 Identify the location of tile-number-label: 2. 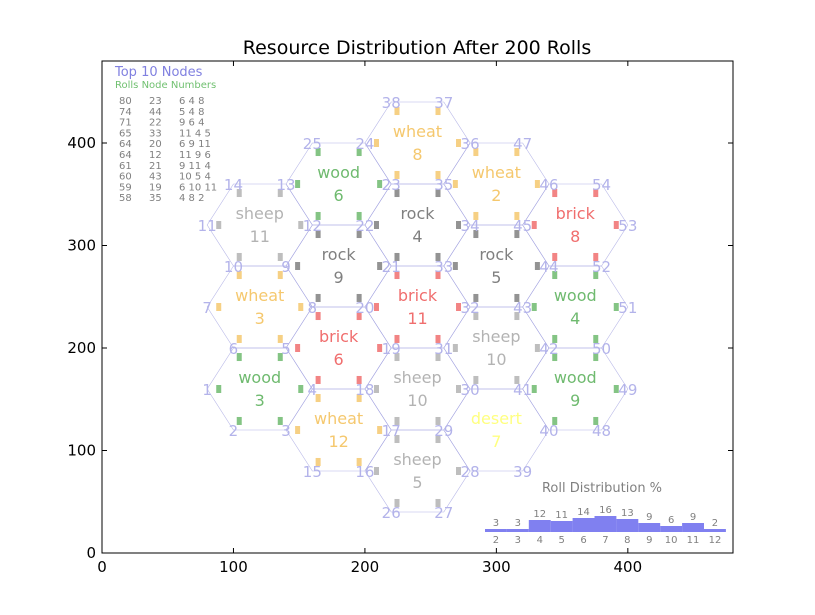
(496, 195).